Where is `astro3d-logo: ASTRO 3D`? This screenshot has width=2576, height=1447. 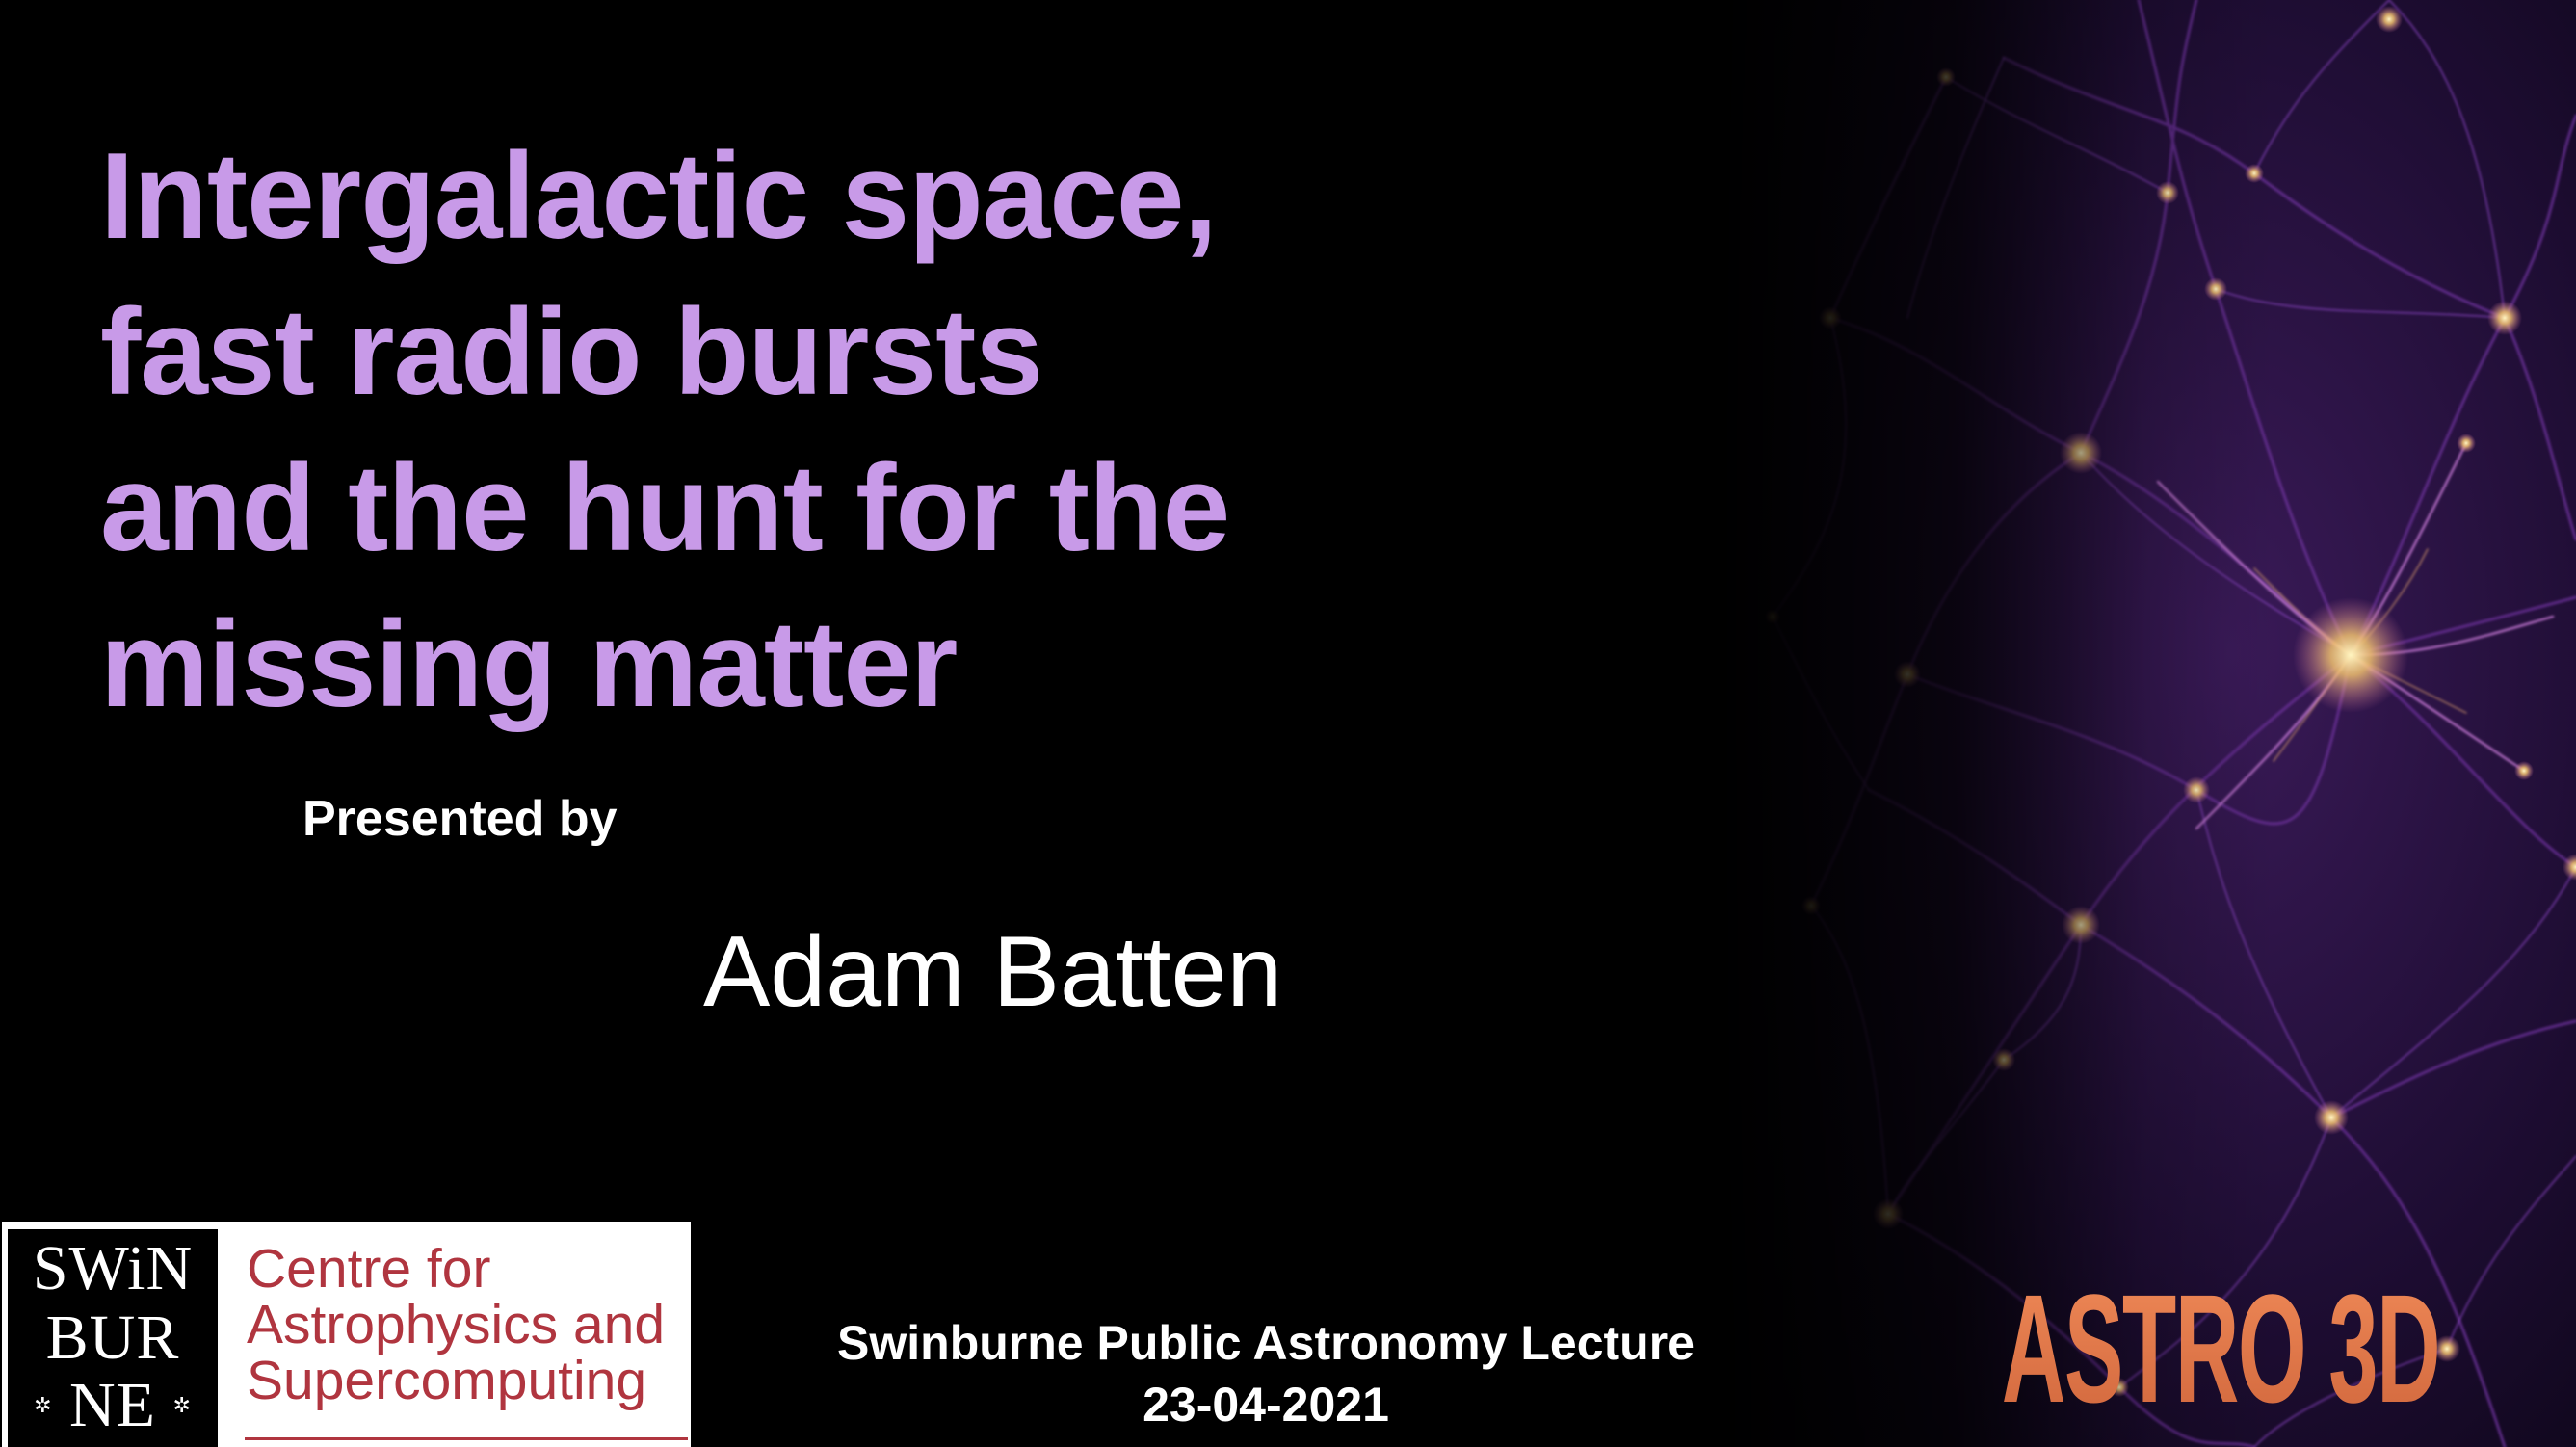 astro3d-logo: ASTRO 3D is located at coordinates (2220, 1348).